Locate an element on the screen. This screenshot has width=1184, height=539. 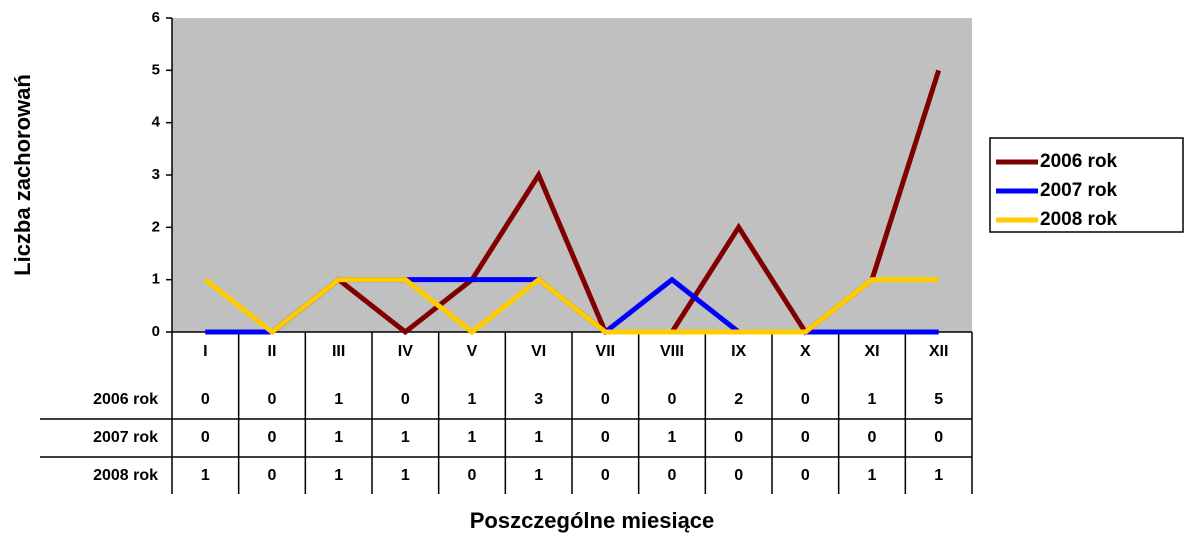
x-tick-label: IV is located at coordinates (405, 351).